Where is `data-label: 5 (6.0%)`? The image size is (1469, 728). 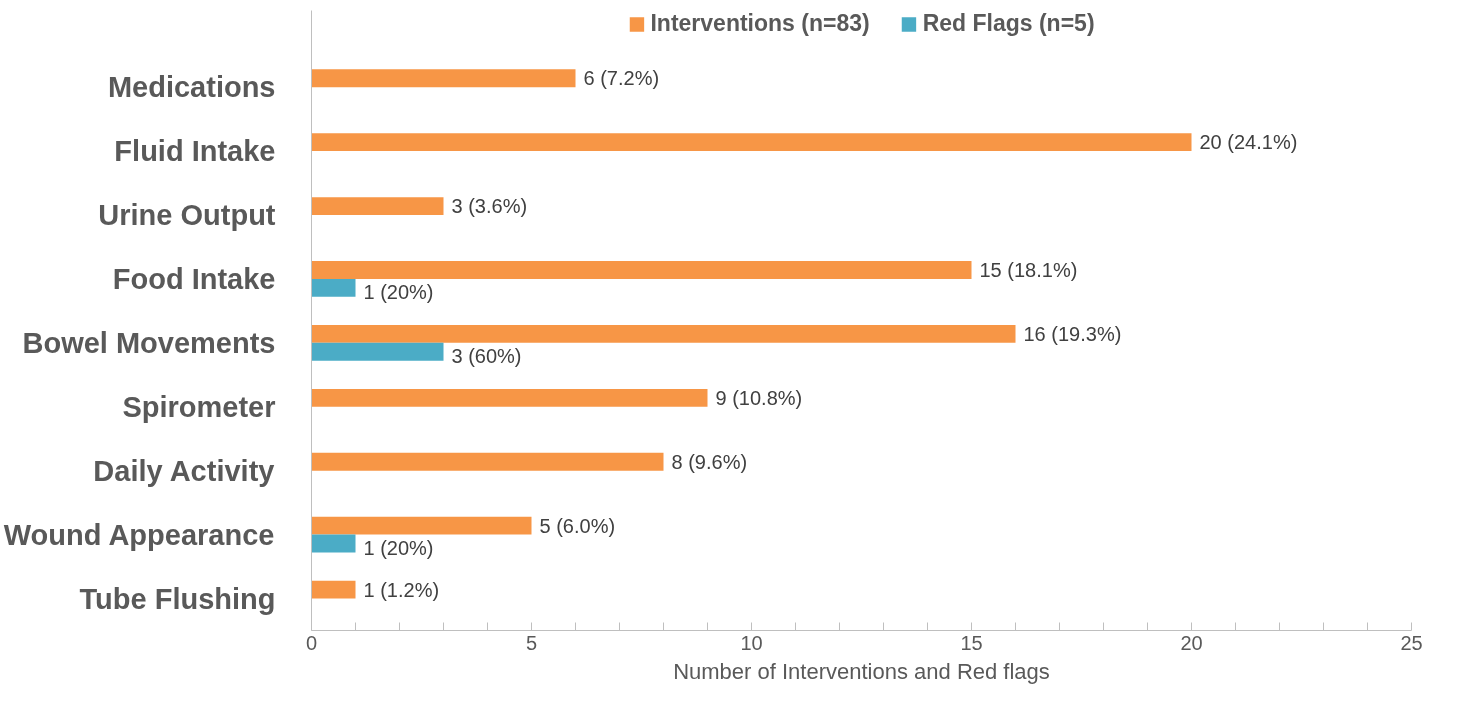
data-label: 5 (6.0%) is located at coordinates (577, 525).